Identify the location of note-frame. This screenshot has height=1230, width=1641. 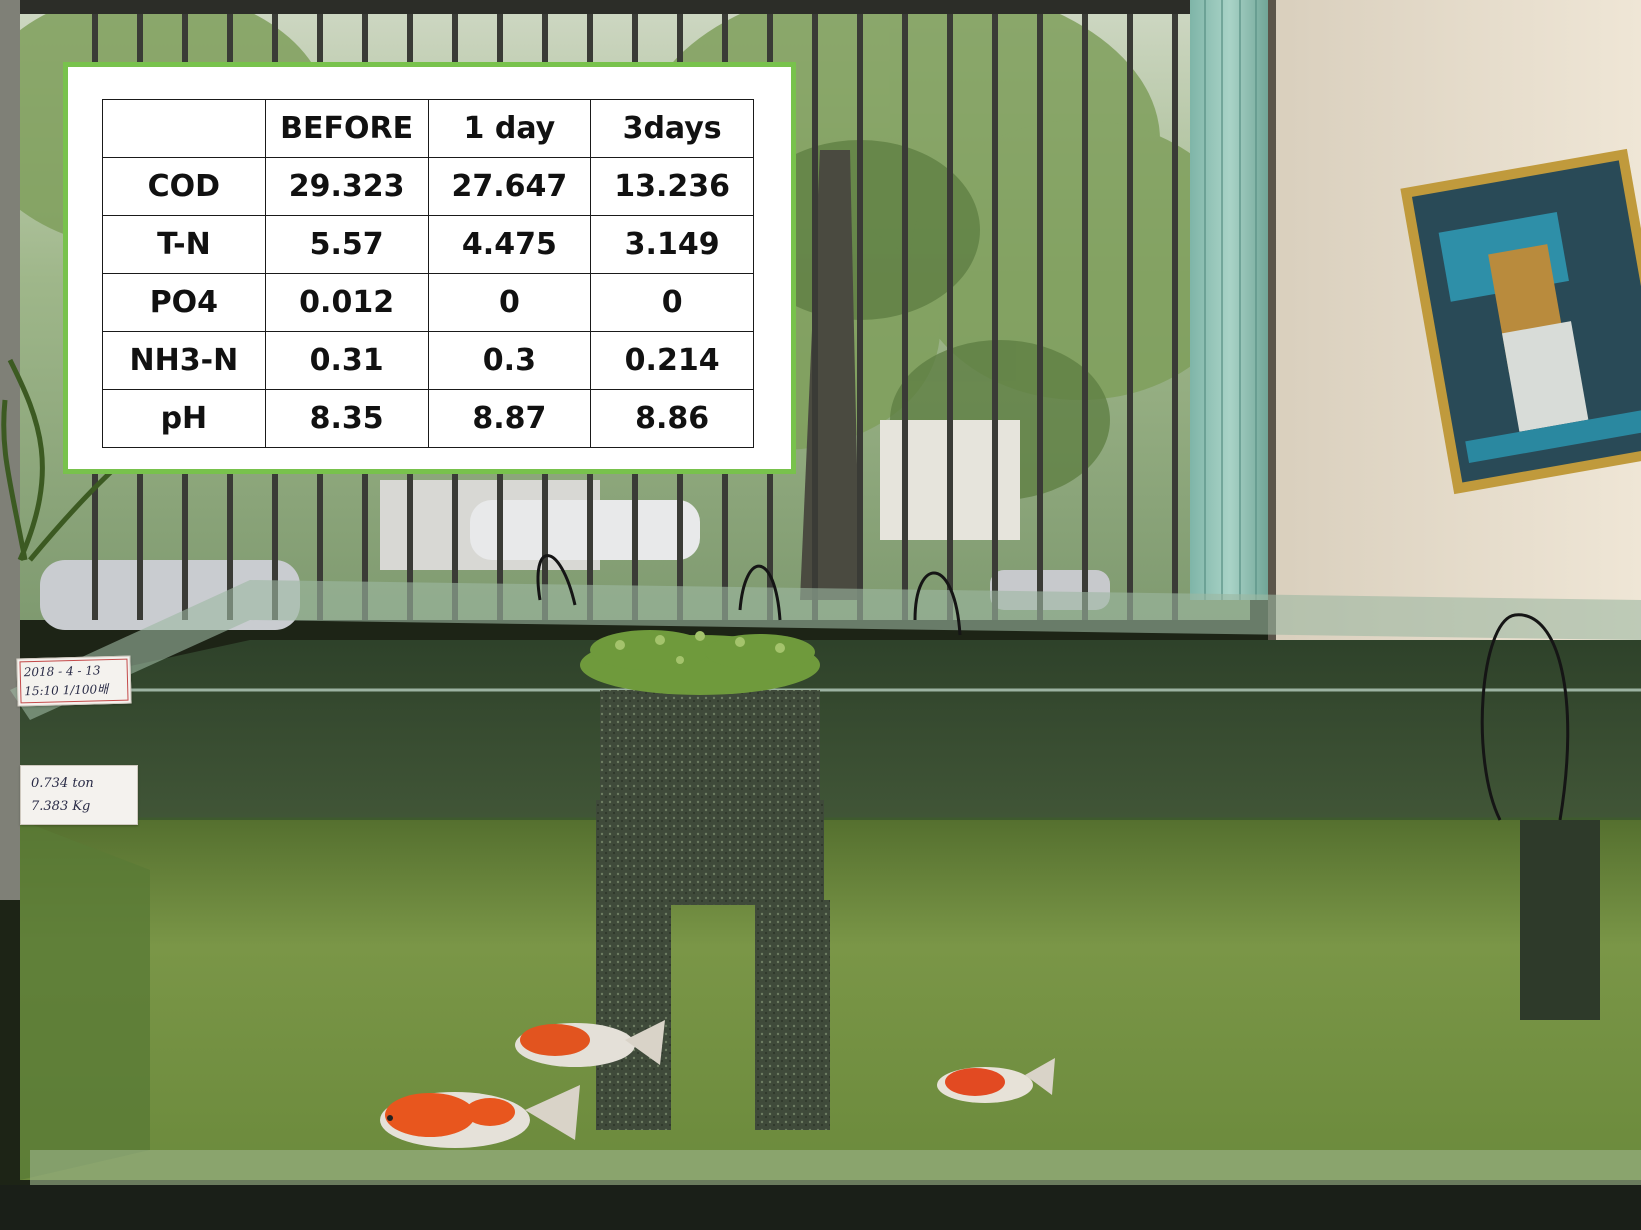
(74, 681).